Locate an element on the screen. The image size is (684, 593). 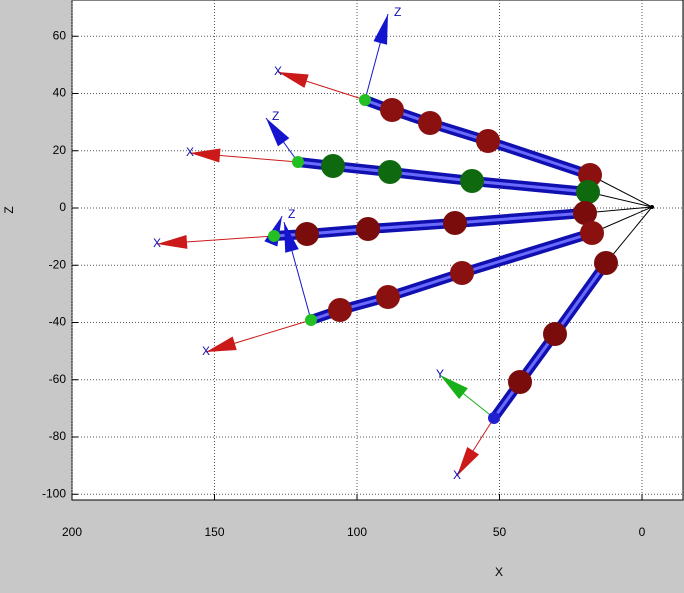
y-axis-arrow-head is located at coordinates (454, 387).